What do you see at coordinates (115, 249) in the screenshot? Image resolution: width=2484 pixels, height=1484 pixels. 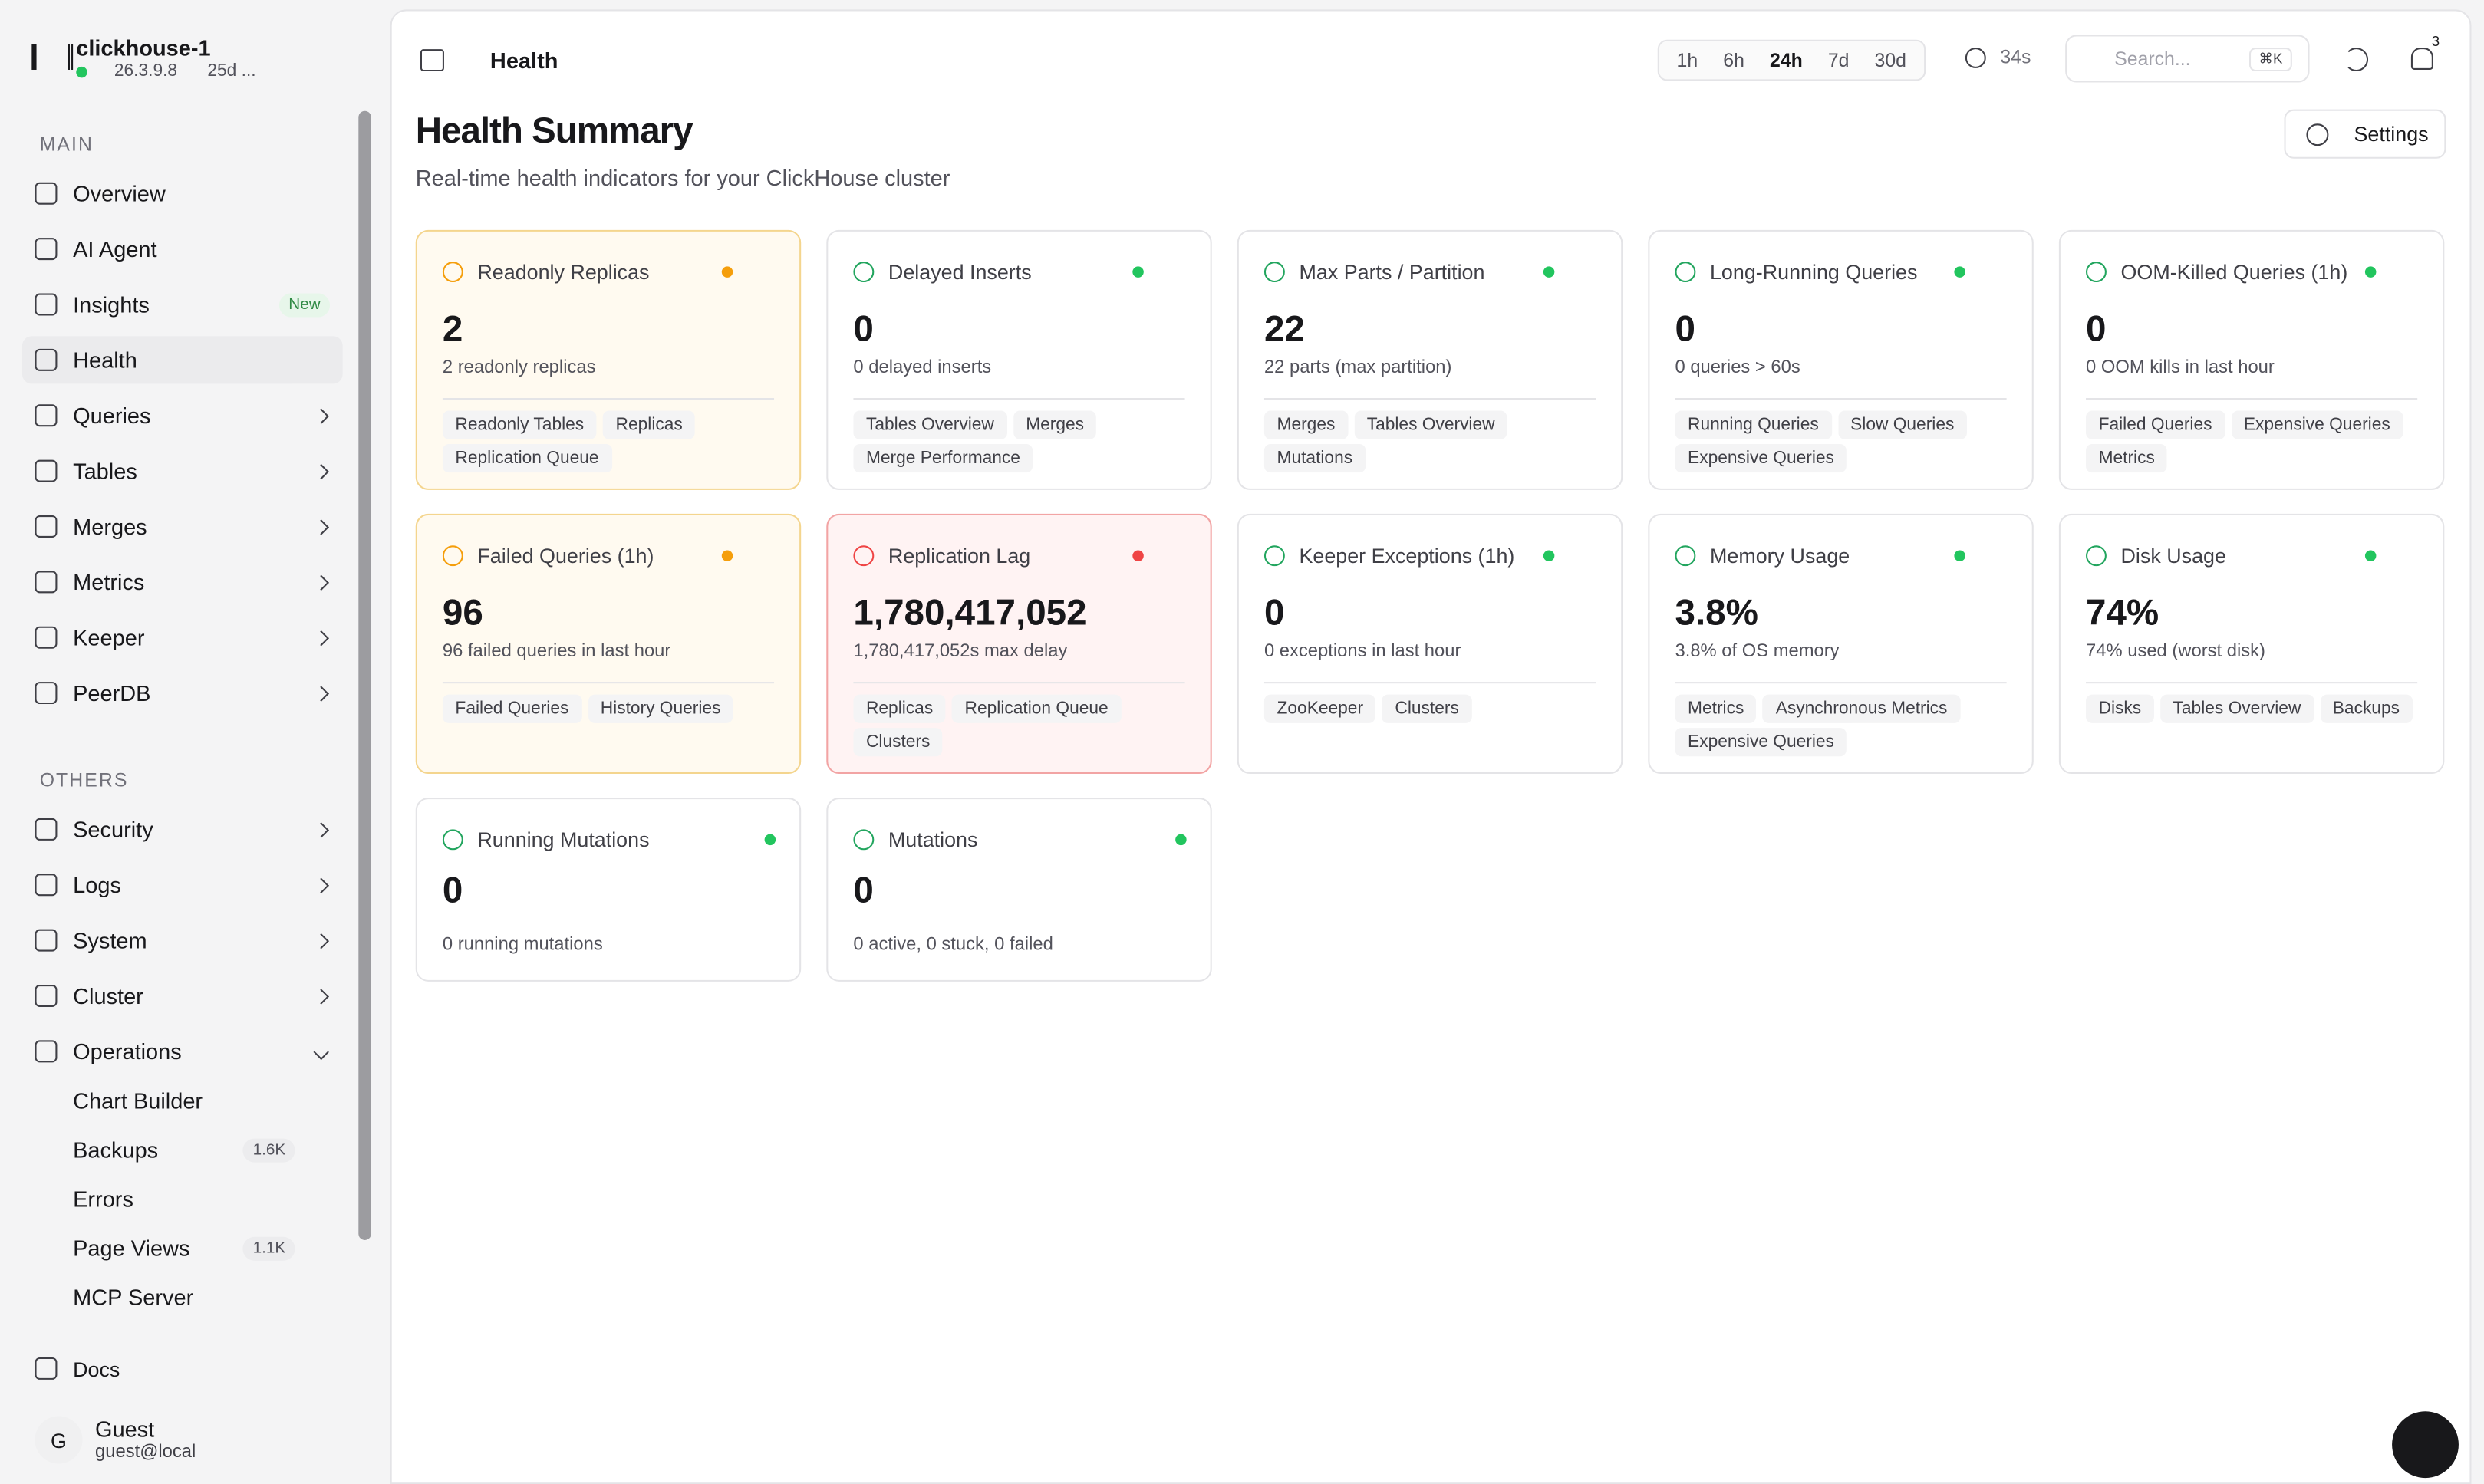 I see `label: AI Agent` at bounding box center [115, 249].